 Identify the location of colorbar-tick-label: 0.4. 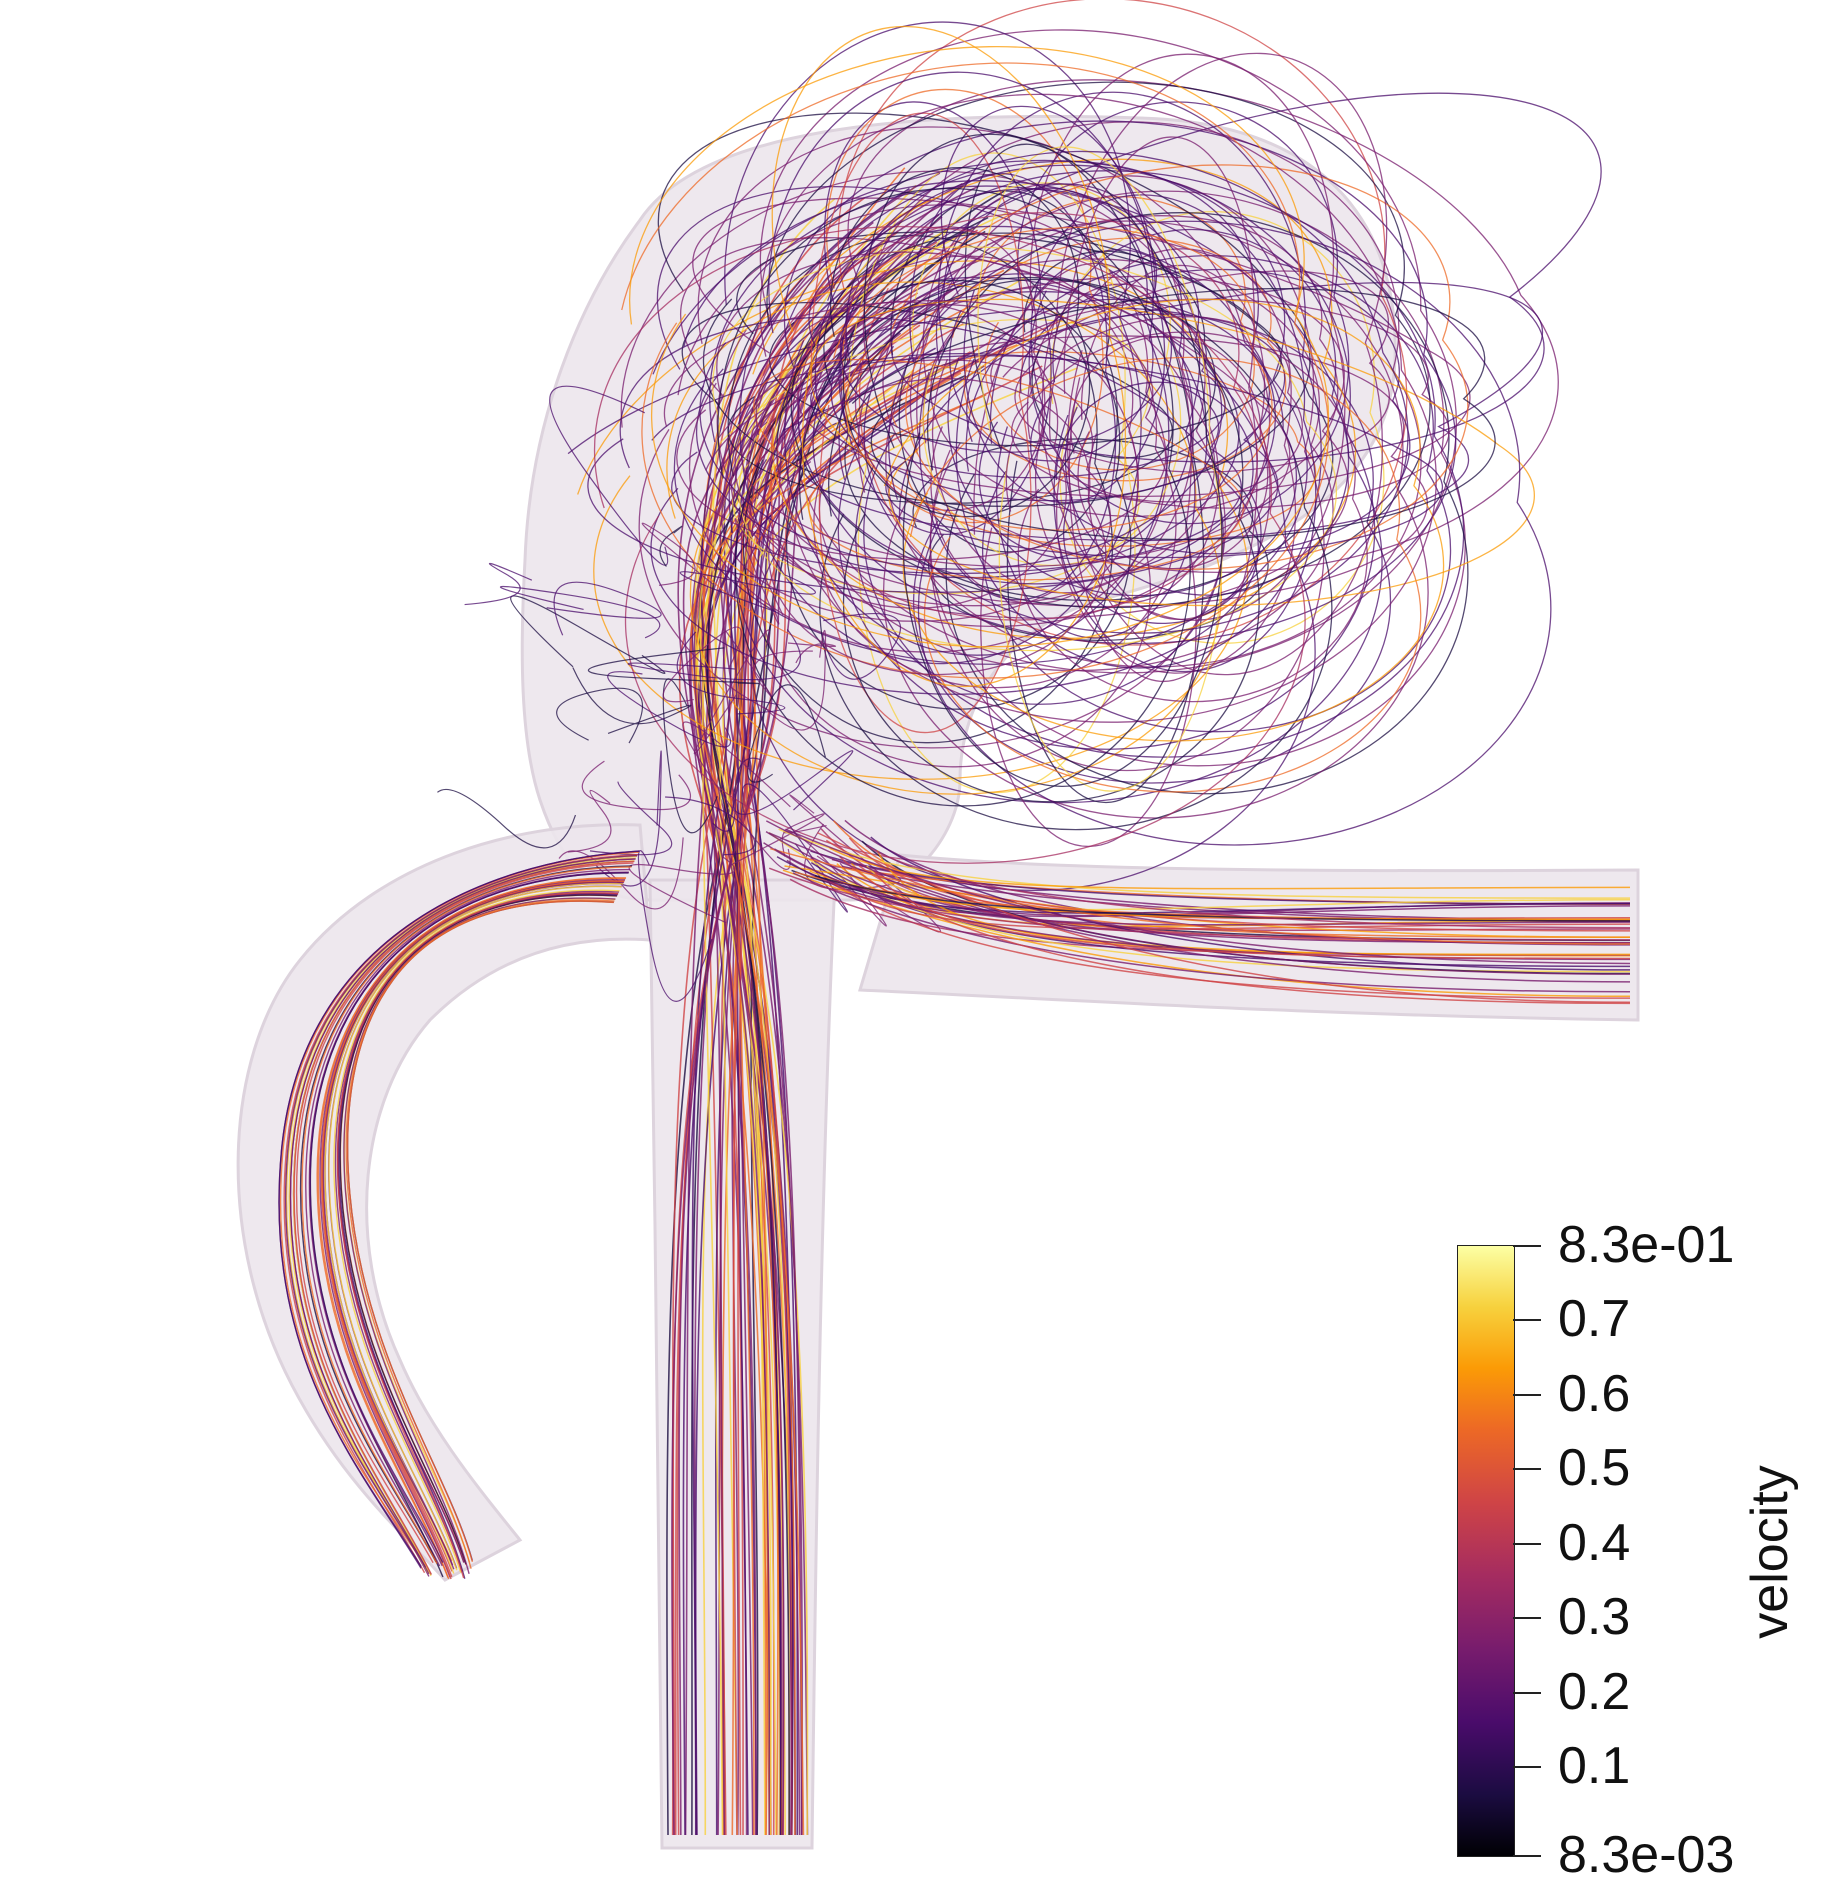
(1594, 1543).